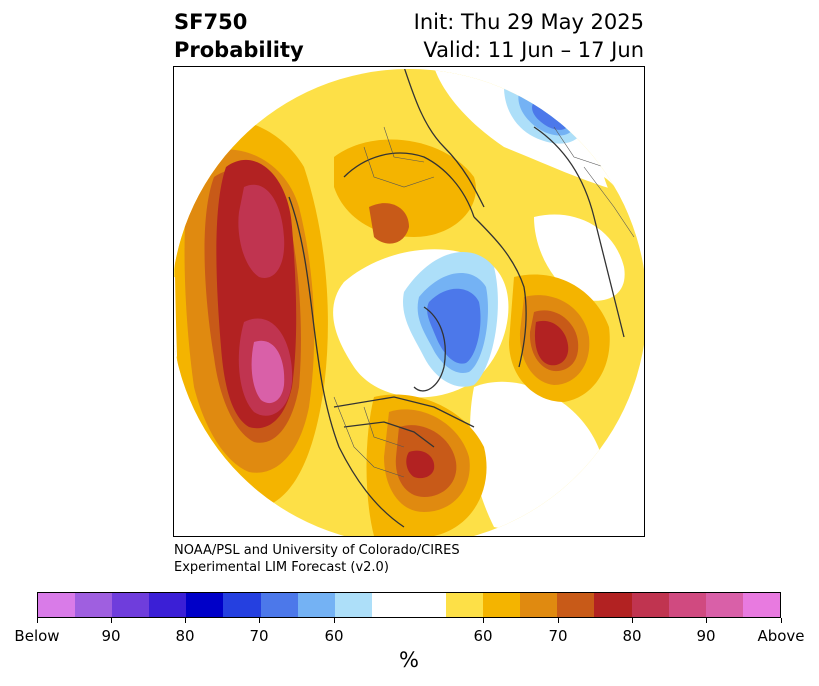 The width and height of the screenshot is (819, 686). What do you see at coordinates (211, 22) in the screenshot?
I see `variable-label: SF750` at bounding box center [211, 22].